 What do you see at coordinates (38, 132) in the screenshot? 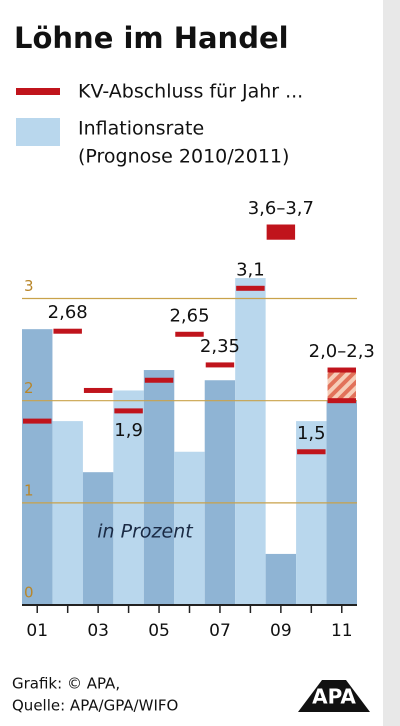
I see `legend-swatch-inflation` at bounding box center [38, 132].